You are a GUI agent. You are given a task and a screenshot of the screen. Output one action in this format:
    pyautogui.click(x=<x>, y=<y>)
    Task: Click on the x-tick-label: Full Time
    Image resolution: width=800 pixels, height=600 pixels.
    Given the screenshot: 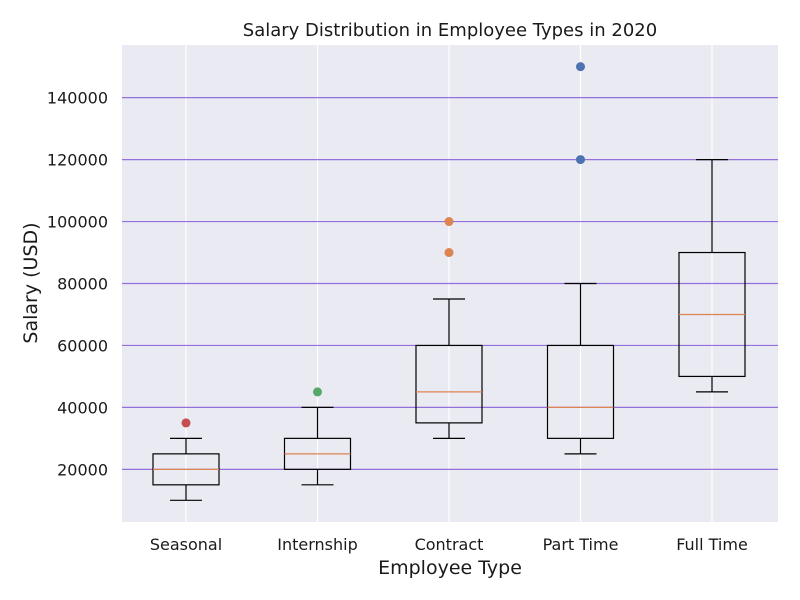 What is the action you would take?
    pyautogui.click(x=712, y=544)
    